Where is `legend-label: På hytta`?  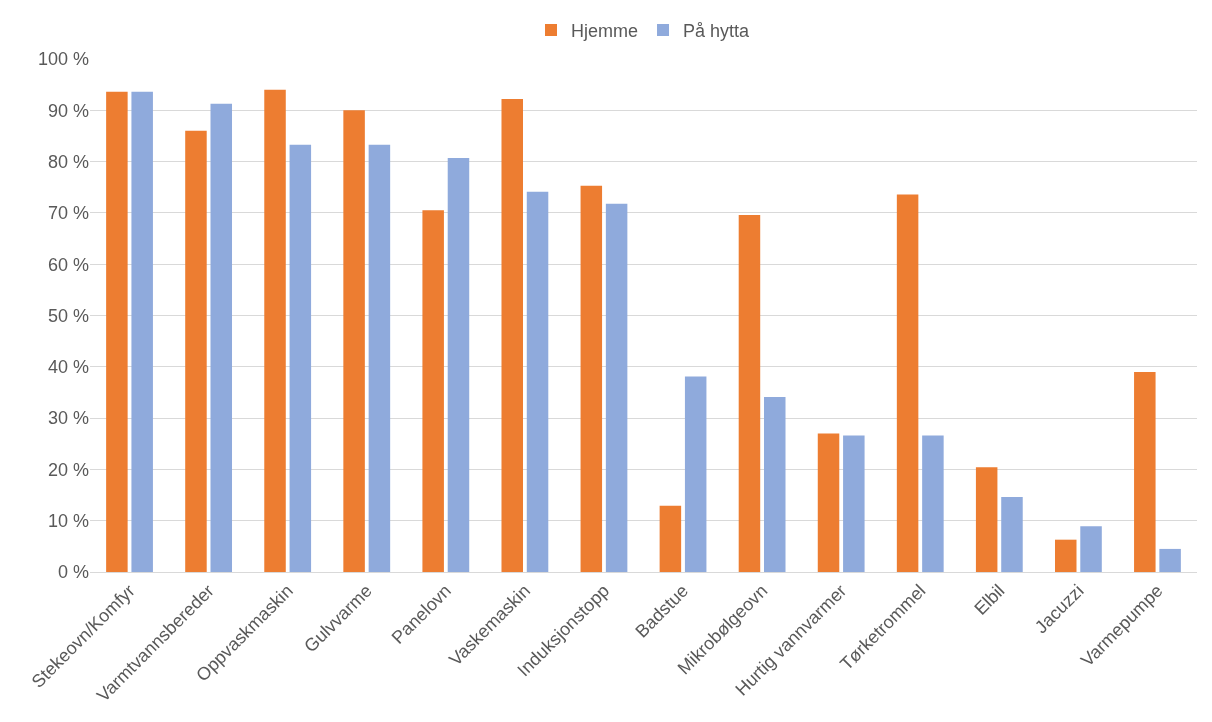
legend-label: På hytta is located at coordinates (717, 30).